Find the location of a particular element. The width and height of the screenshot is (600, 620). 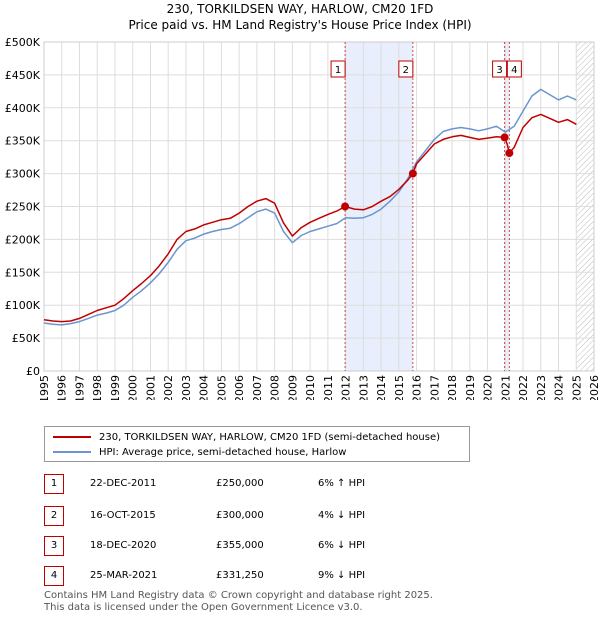

x-tick-label: 1999 is located at coordinates (115, 387).